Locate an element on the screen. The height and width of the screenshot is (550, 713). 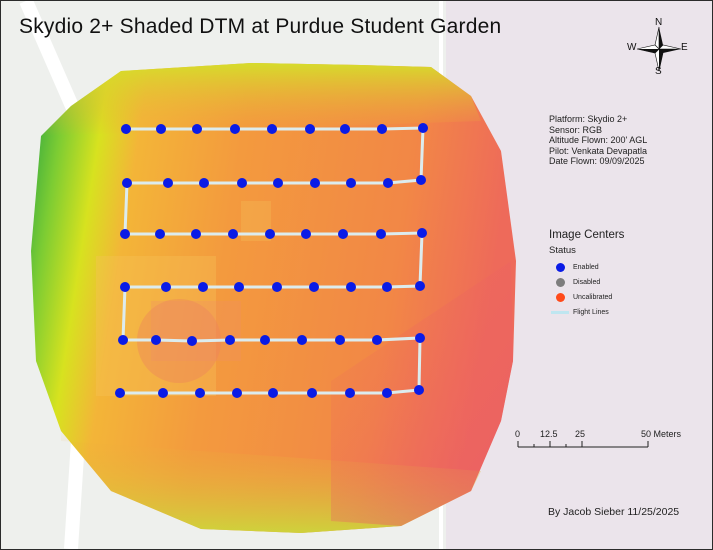
pilot-text: Pilot: Venkata Devapatla is located at coordinates (598, 150).